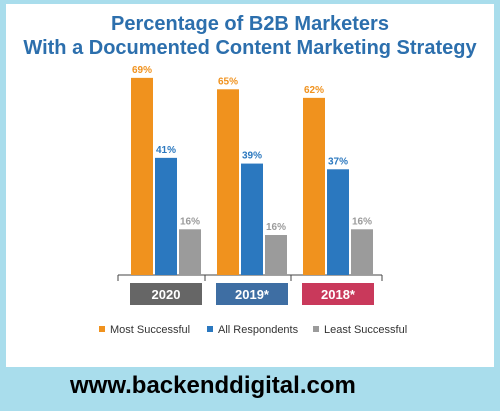 The image size is (500, 411). I want to click on bar-2018-all-respondents, so click(338, 222).